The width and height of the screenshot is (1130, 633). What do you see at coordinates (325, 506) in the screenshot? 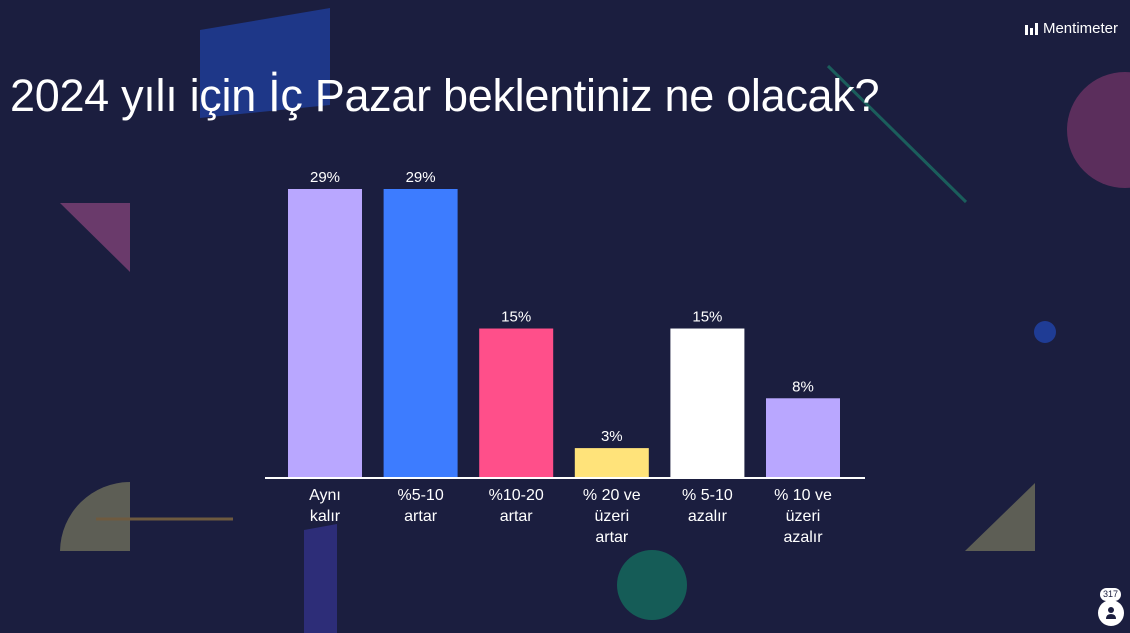
I see `category-label-0: Aynı kalır` at bounding box center [325, 506].